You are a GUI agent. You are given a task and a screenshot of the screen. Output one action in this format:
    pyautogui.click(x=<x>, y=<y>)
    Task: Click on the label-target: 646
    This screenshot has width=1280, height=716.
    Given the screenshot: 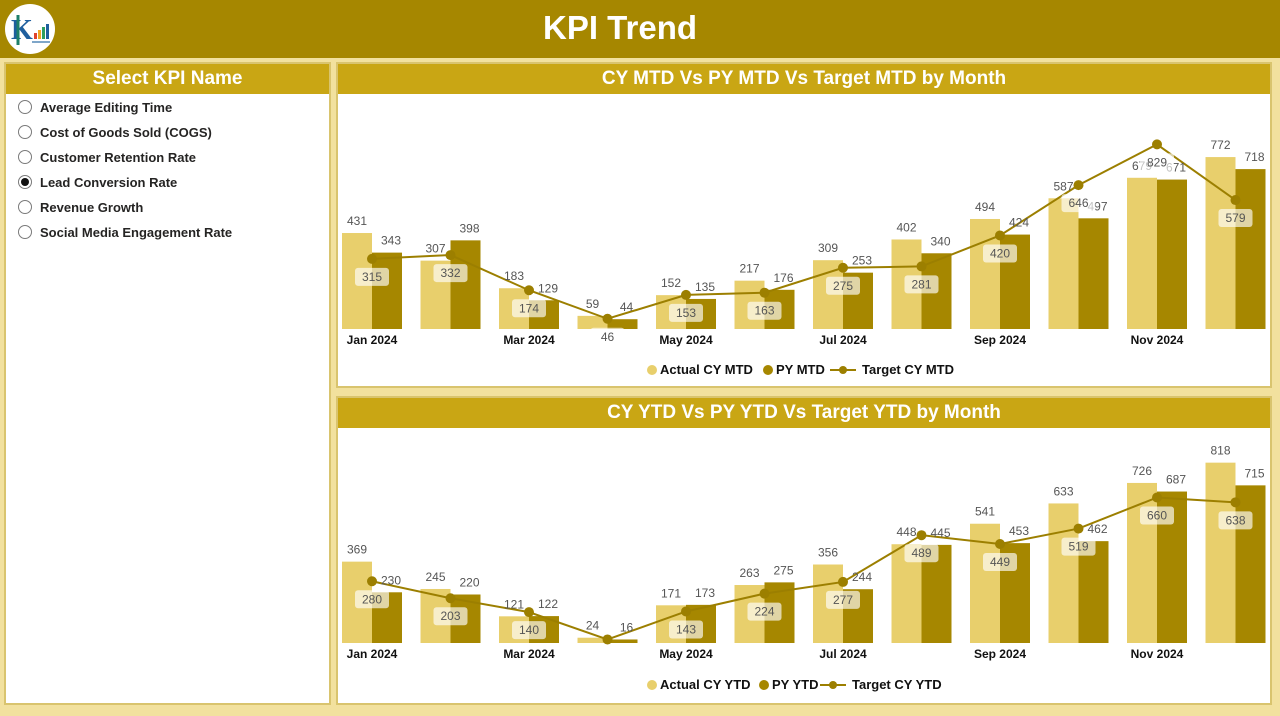 What is the action you would take?
    pyautogui.click(x=1078, y=203)
    